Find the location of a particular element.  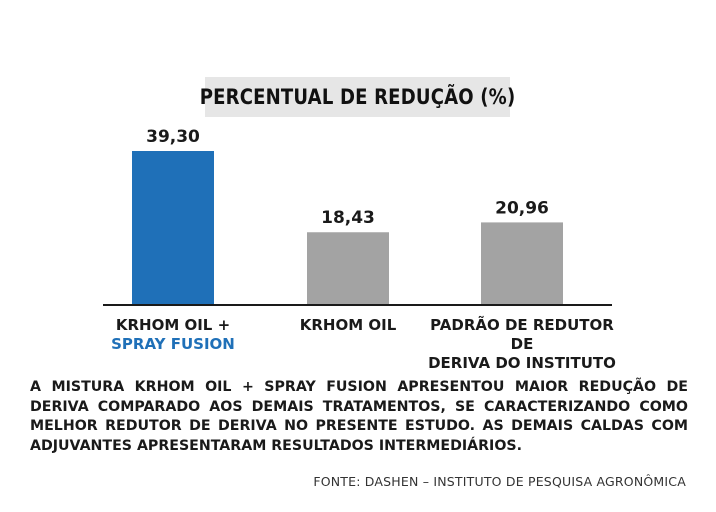

category-label-line1: KRHOM OIL + is located at coordinates (173, 325).